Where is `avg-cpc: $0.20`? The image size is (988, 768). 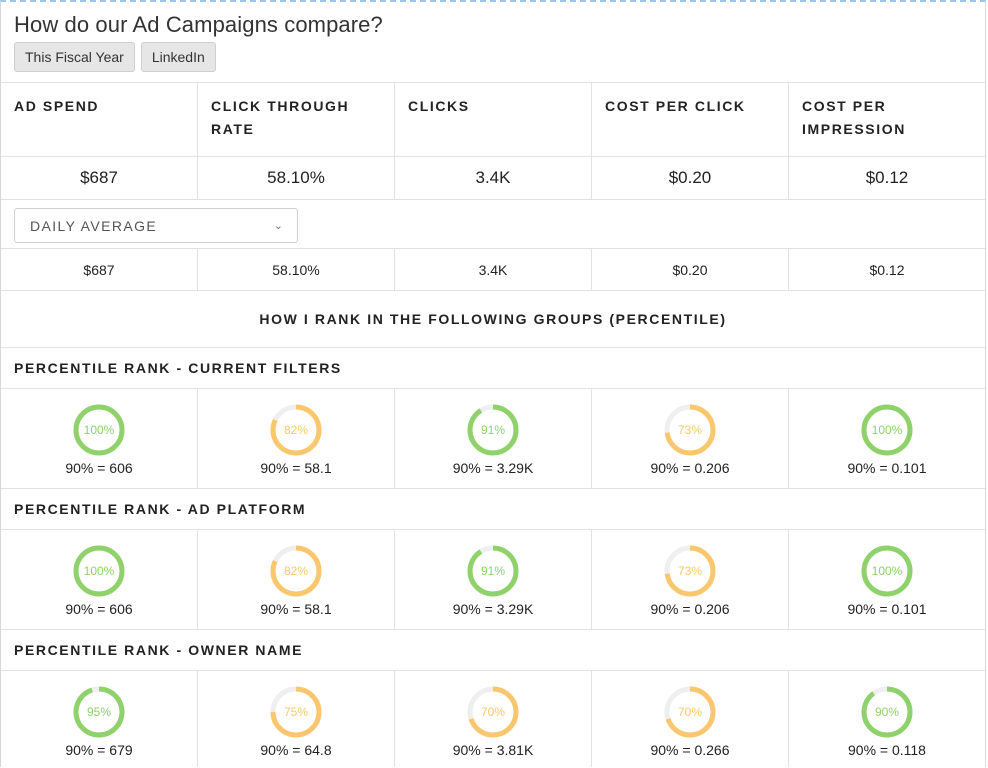 avg-cpc: $0.20 is located at coordinates (690, 269).